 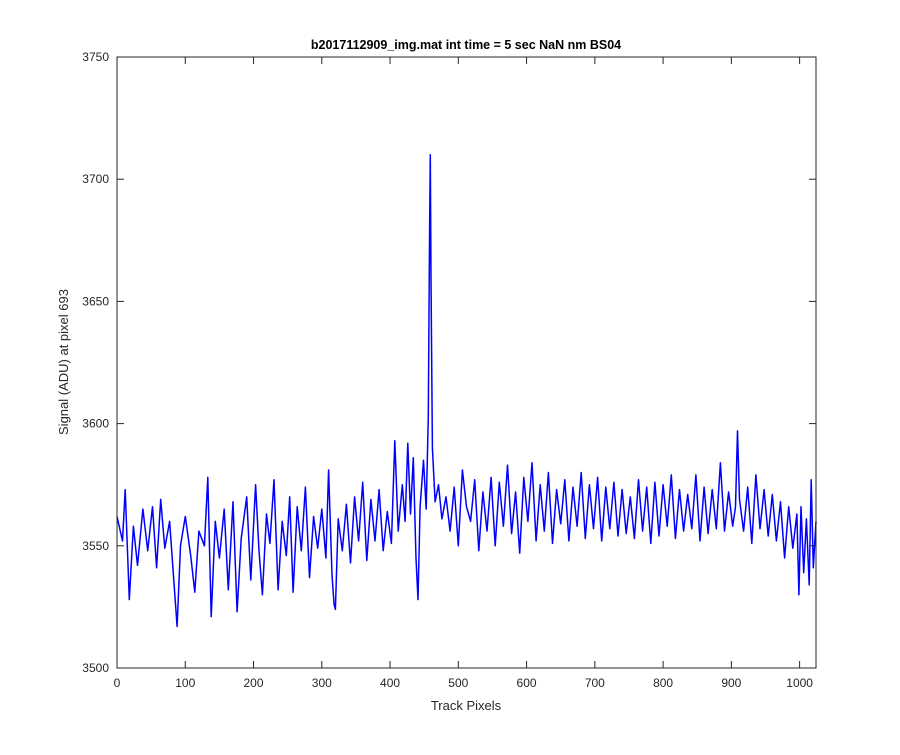 I want to click on y-tick-label: 3750, so click(x=95, y=57).